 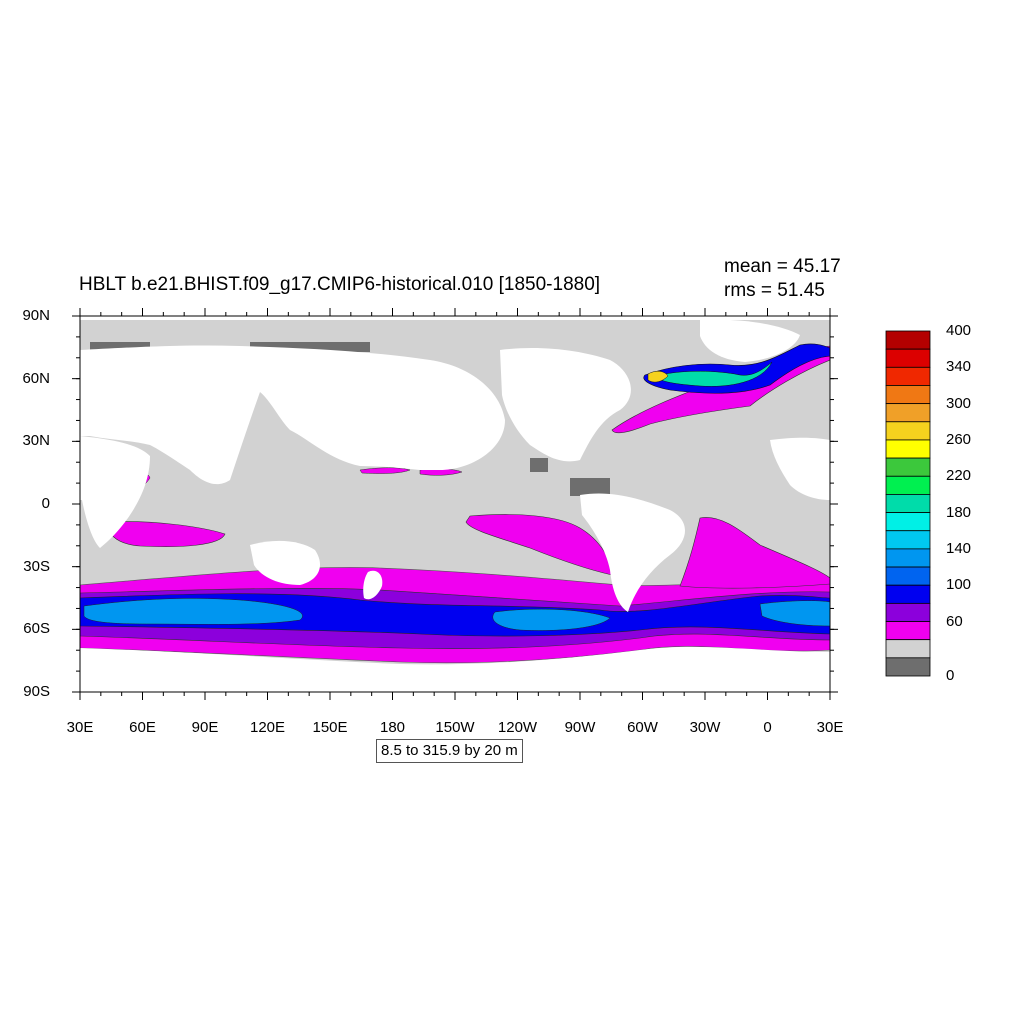 What do you see at coordinates (539, 465) in the screenshot?
I see `gulf-shallow-region` at bounding box center [539, 465].